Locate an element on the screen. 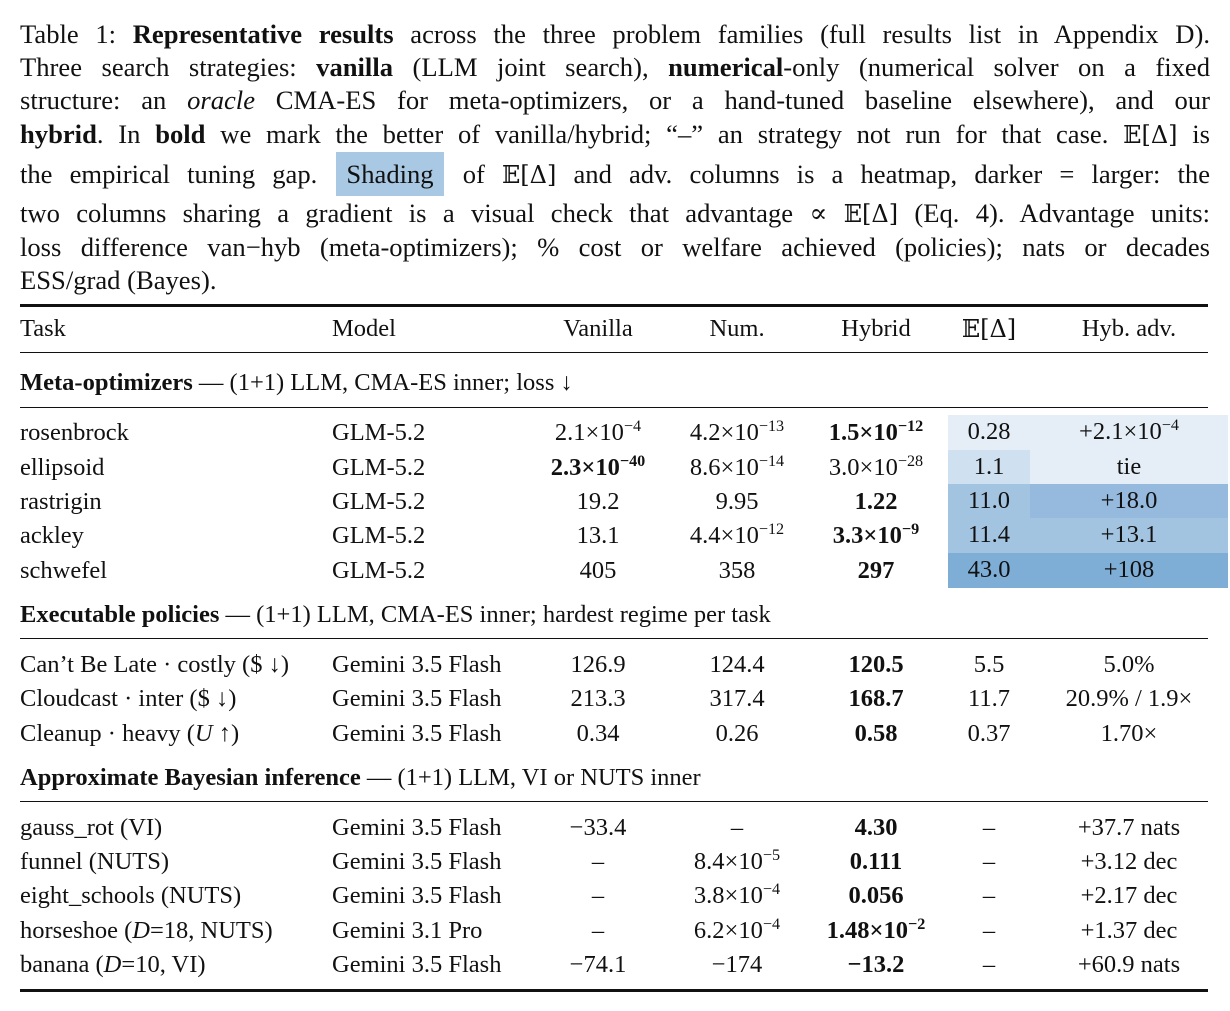 The height and width of the screenshot is (1011, 1230). table-cell: 1.48×10⁻² is located at coordinates (876, 930).